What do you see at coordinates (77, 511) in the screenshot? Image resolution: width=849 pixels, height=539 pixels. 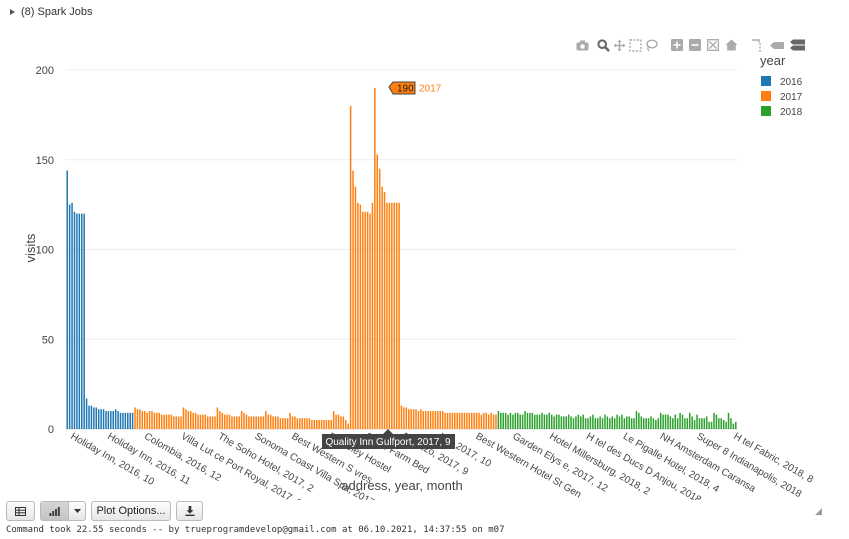 I see `chart-type-dropdown` at bounding box center [77, 511].